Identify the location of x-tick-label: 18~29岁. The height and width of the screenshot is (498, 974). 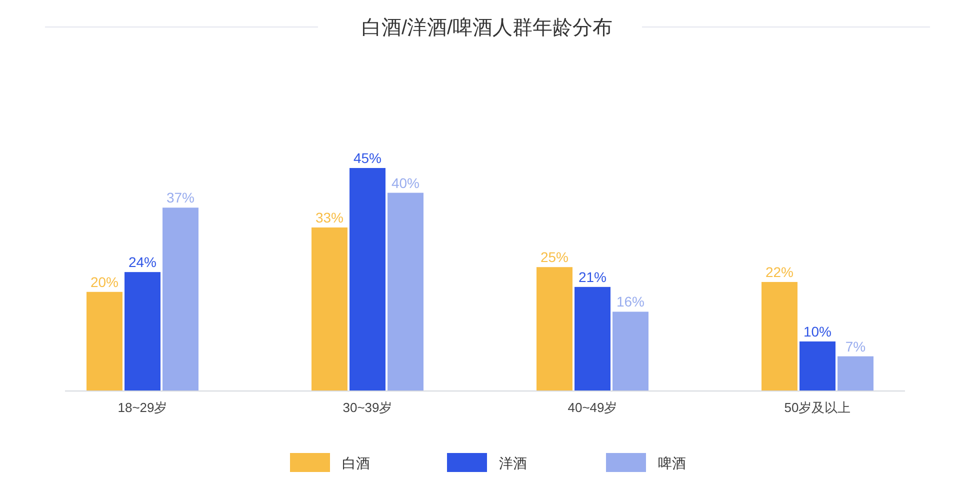
(143, 407).